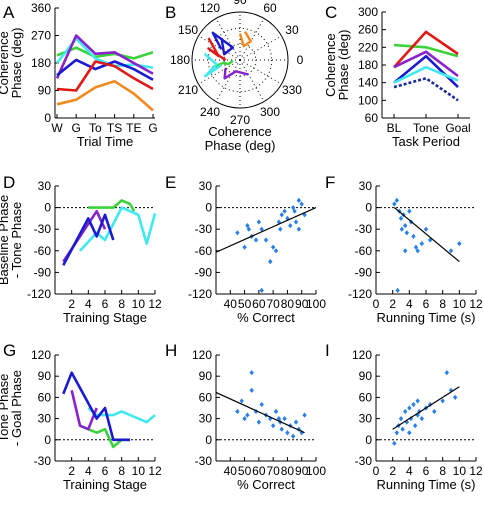 The height and width of the screenshot is (512, 484). Describe the element at coordinates (41, 8) in the screenshot. I see `y-tick-label: 360` at that location.